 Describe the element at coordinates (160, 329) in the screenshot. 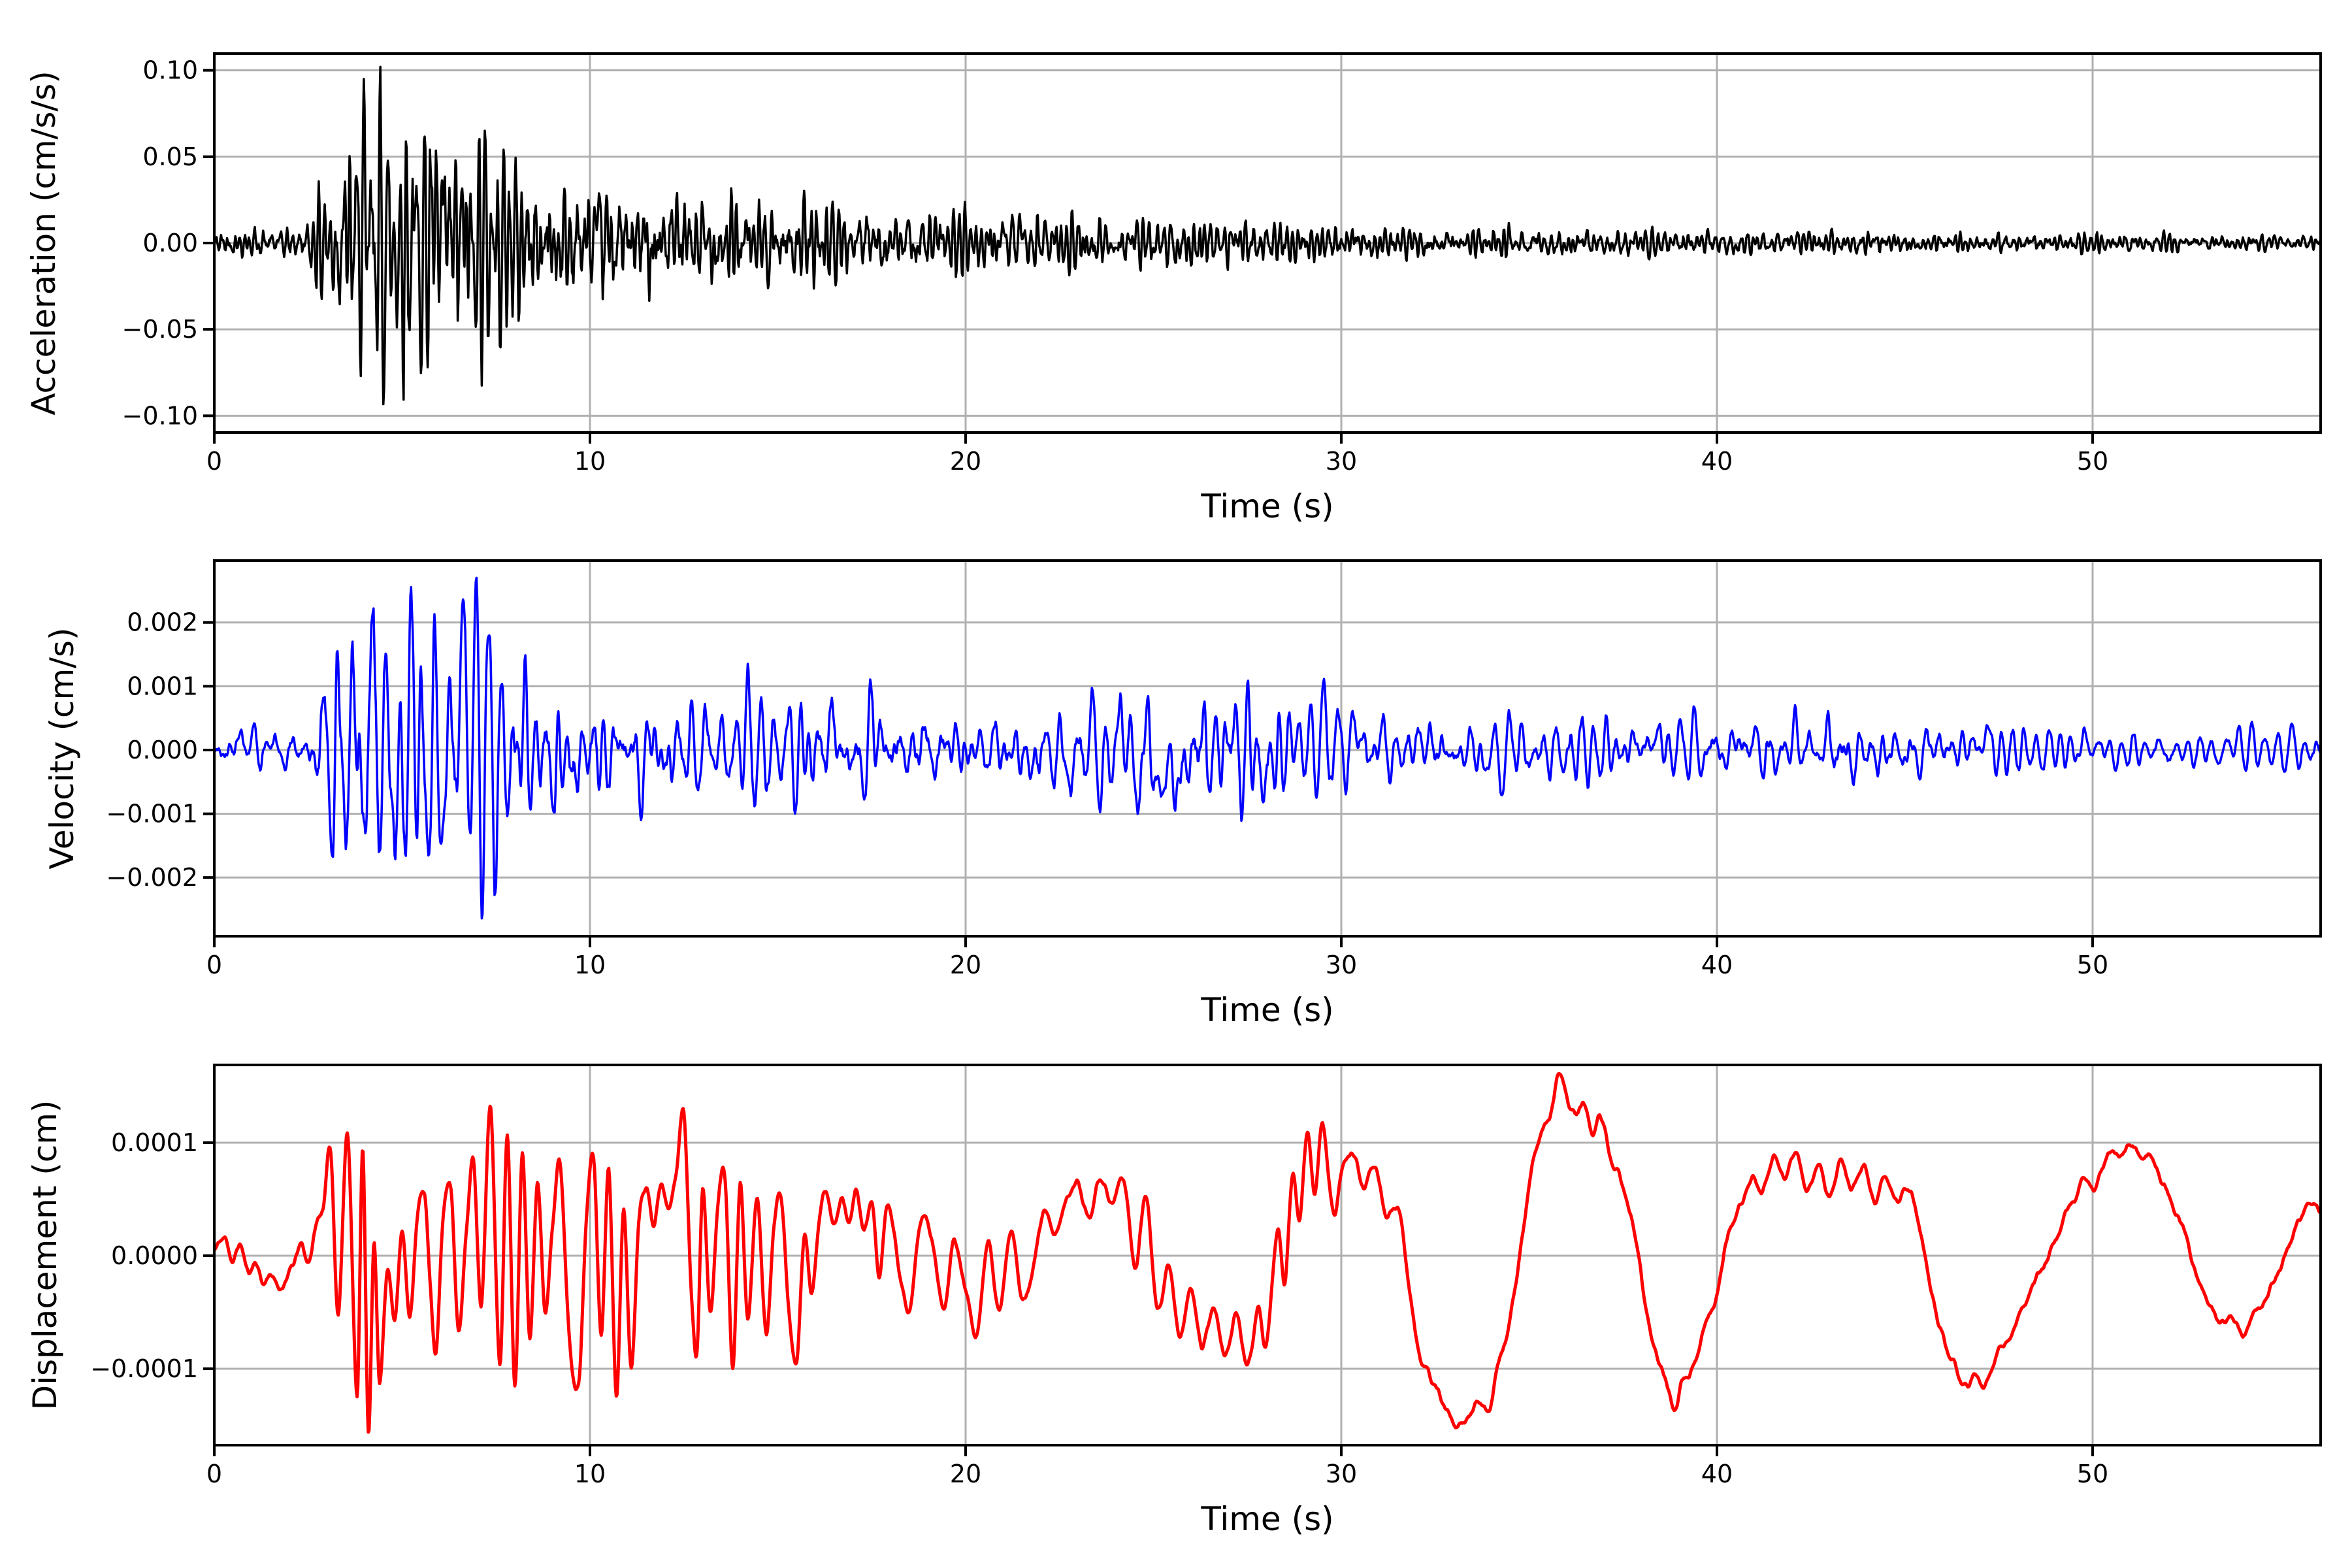

I see `y-tick-label: −0.05` at that location.